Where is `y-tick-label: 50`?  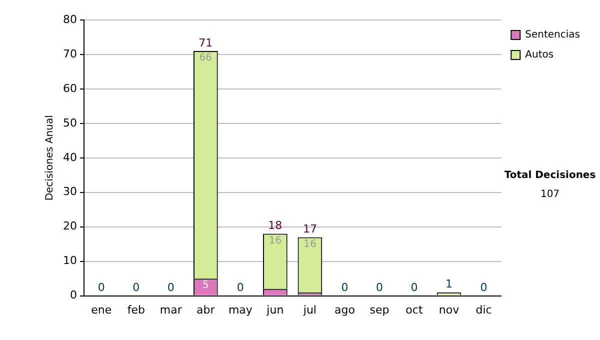 y-tick-label: 50 is located at coordinates (69, 123).